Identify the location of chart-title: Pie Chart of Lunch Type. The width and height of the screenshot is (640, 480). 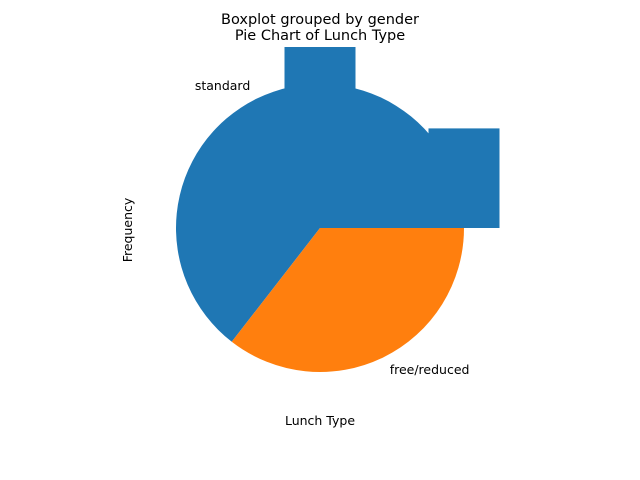
(320, 36).